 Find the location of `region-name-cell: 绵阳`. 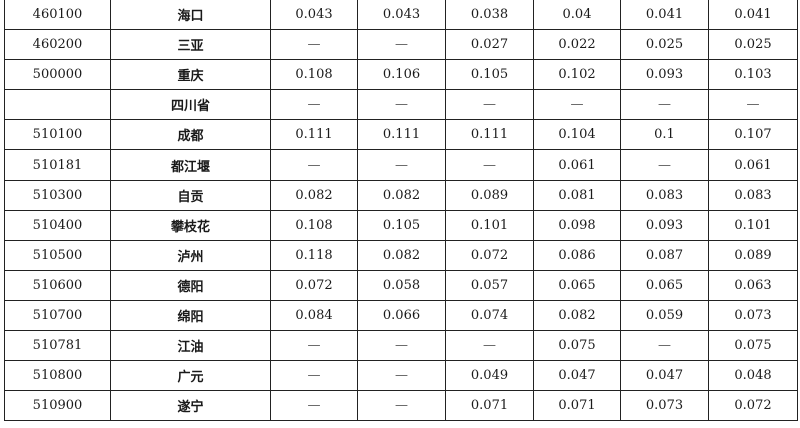

region-name-cell: 绵阳 is located at coordinates (190, 315).